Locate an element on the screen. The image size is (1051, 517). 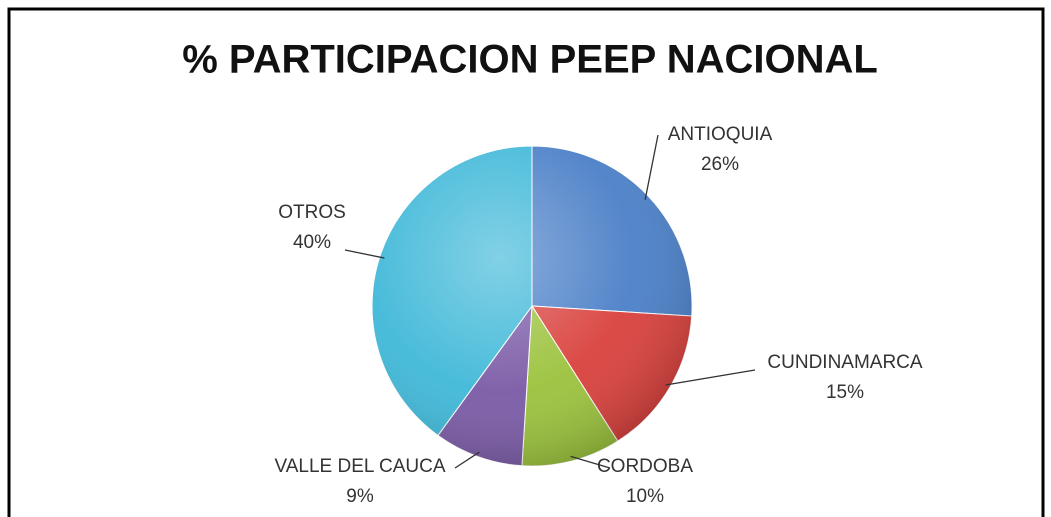
slice-value-label: 40% is located at coordinates (312, 242).